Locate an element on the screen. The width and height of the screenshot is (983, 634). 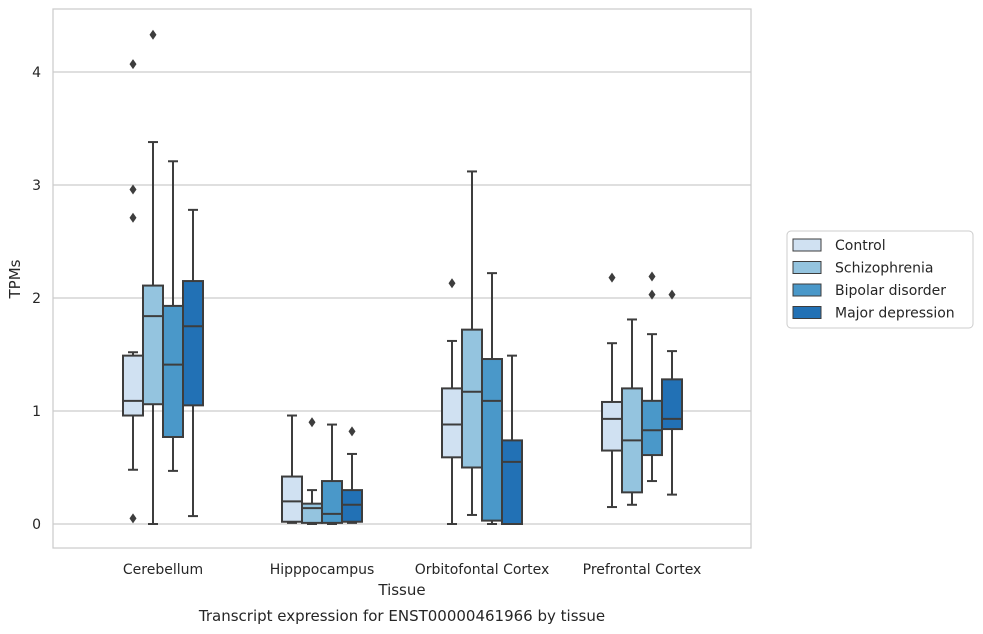
legend-label: Schizophrenia is located at coordinates (884, 269).